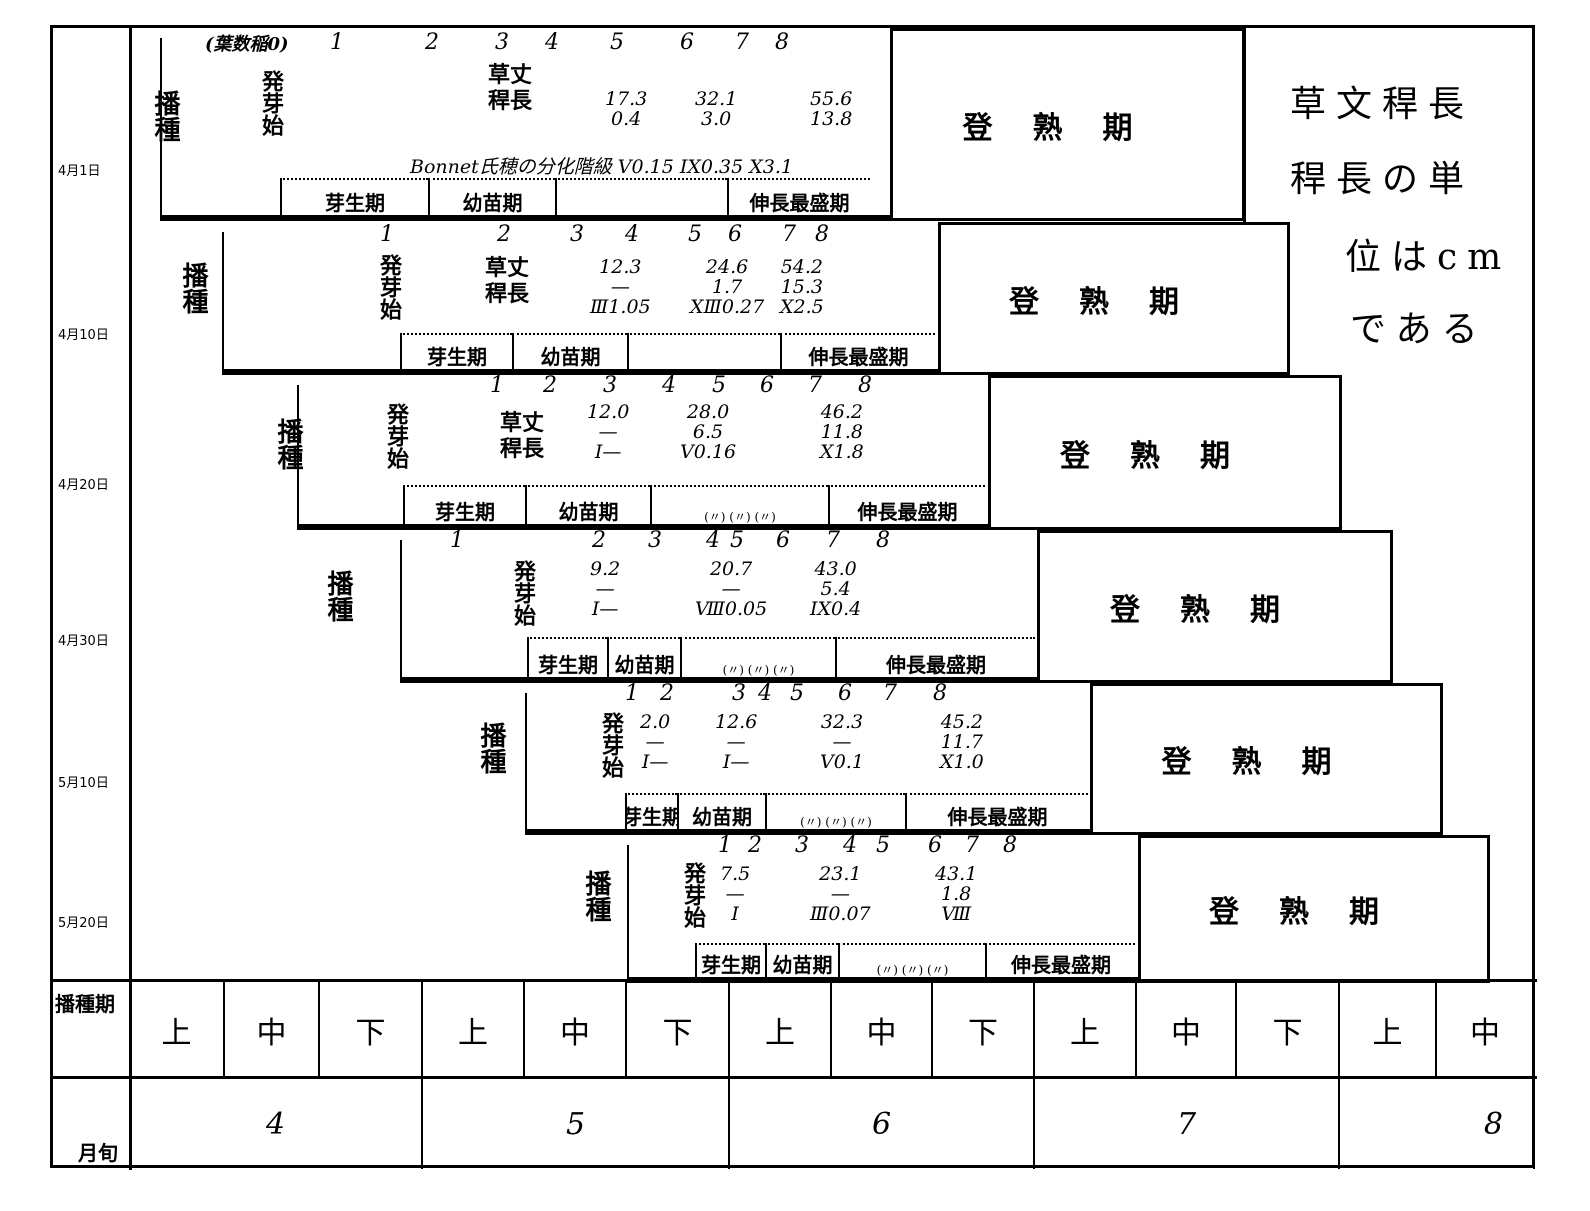  Describe the element at coordinates (98, 1153) in the screenshot. I see `month-xun-label: 月旬` at that location.